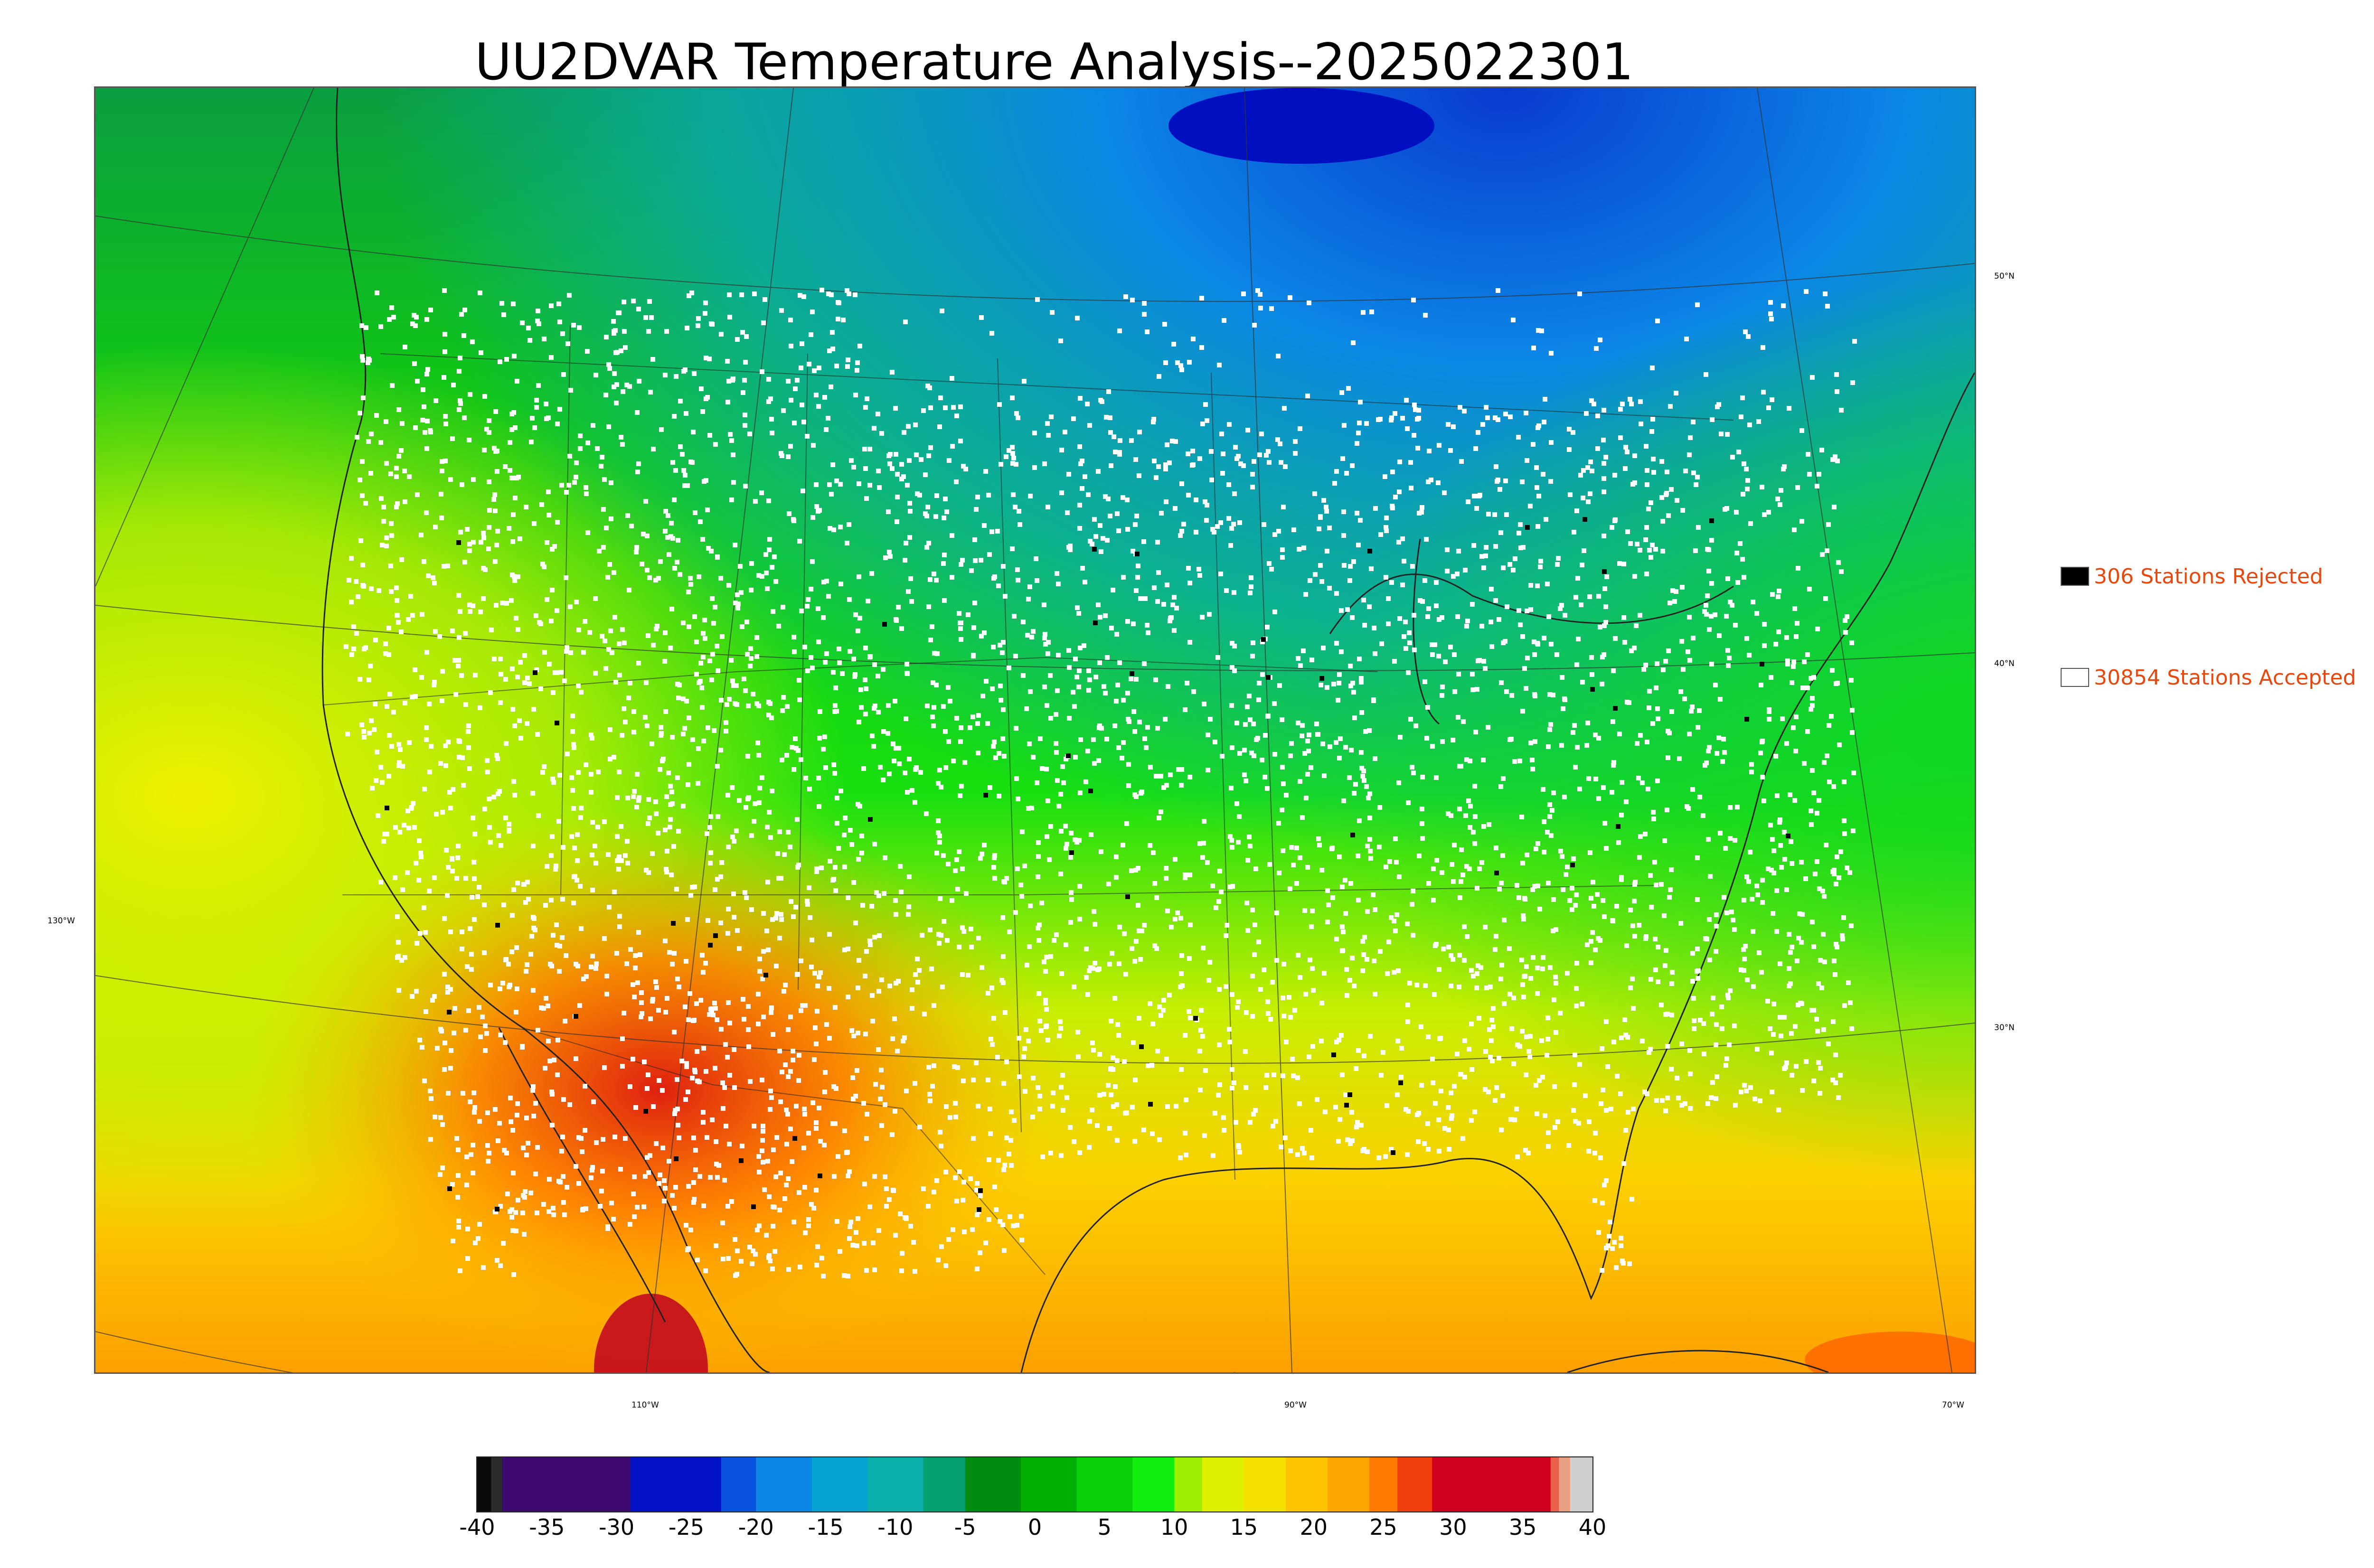  I want to click on rejected-station, so click(1095, 622).